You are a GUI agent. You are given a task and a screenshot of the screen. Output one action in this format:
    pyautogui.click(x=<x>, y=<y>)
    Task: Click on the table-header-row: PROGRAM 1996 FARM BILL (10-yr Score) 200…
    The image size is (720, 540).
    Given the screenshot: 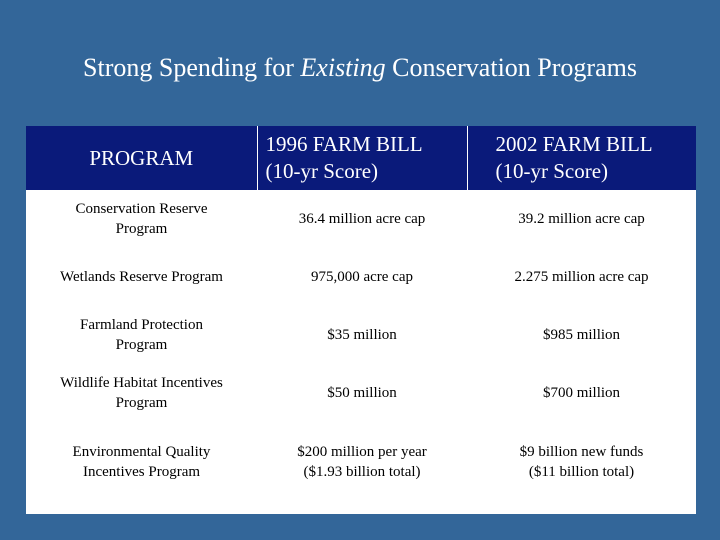 What is the action you would take?
    pyautogui.click(x=361, y=158)
    